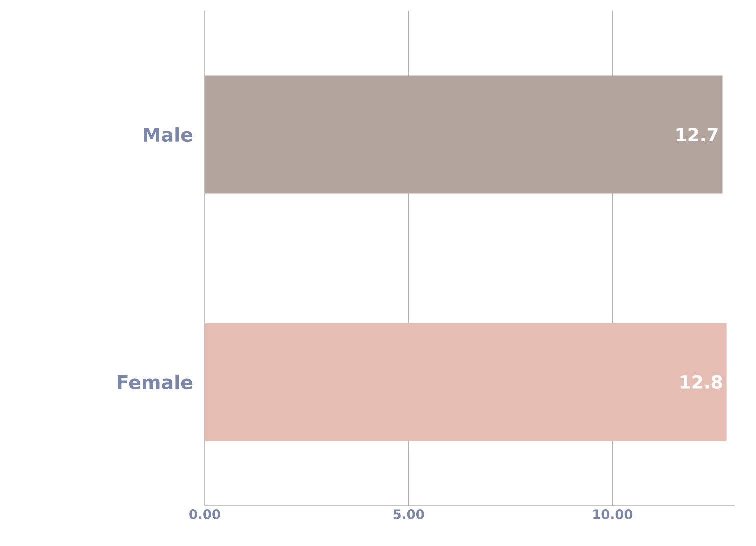  What do you see at coordinates (697, 135) in the screenshot?
I see `data-label: 12.7` at bounding box center [697, 135].